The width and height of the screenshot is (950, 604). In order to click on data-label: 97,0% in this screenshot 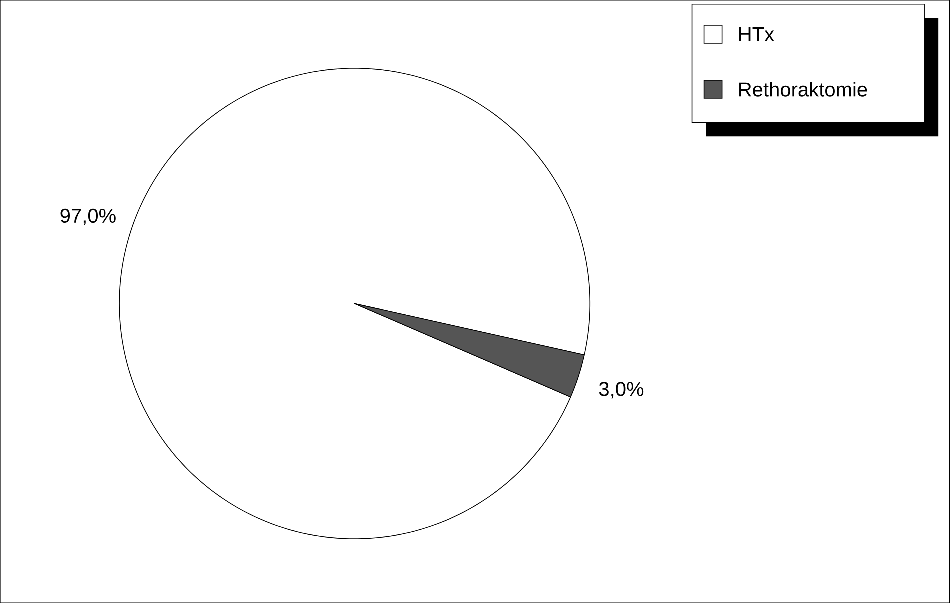, I will do `click(88, 217)`.